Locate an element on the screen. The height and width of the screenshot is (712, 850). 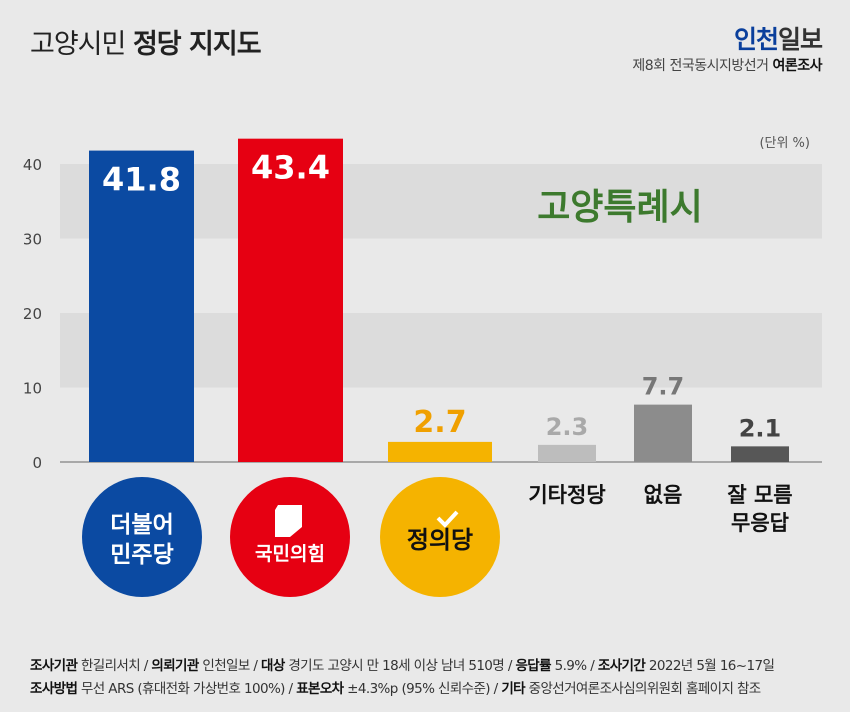
data-label: 2.7 is located at coordinates (439, 422).